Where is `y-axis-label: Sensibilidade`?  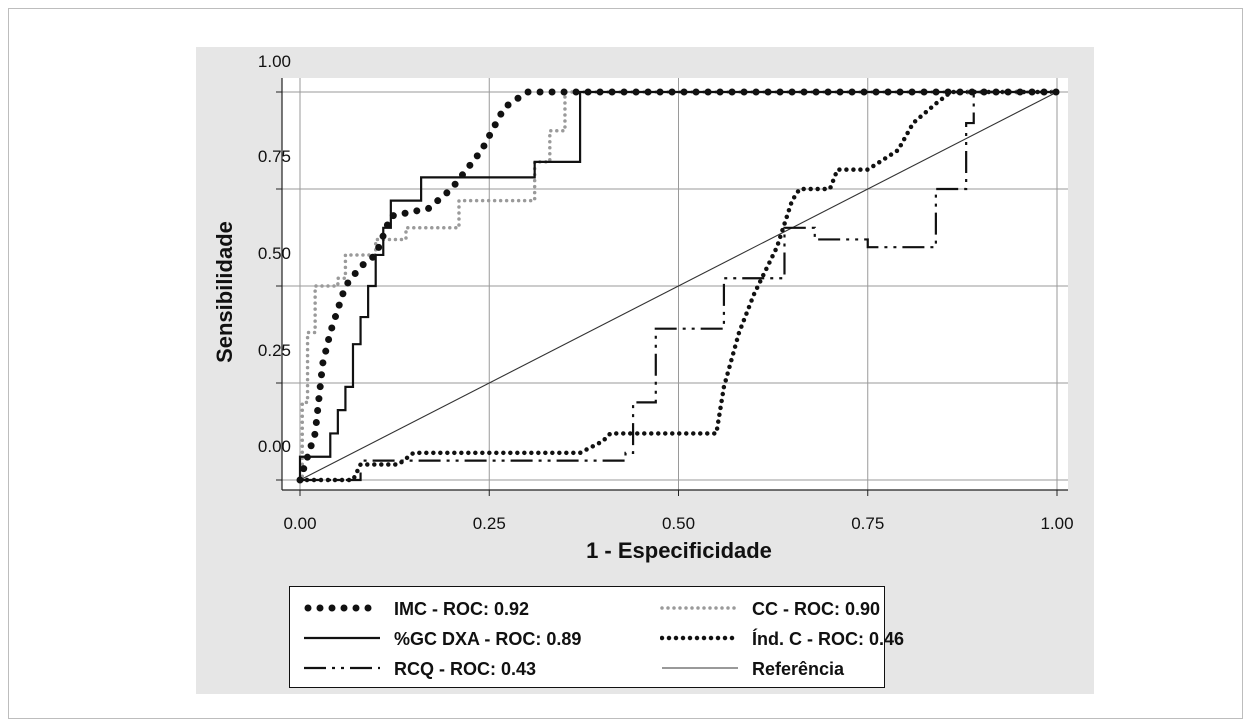
y-axis-label: Sensibilidade is located at coordinates (224, 292).